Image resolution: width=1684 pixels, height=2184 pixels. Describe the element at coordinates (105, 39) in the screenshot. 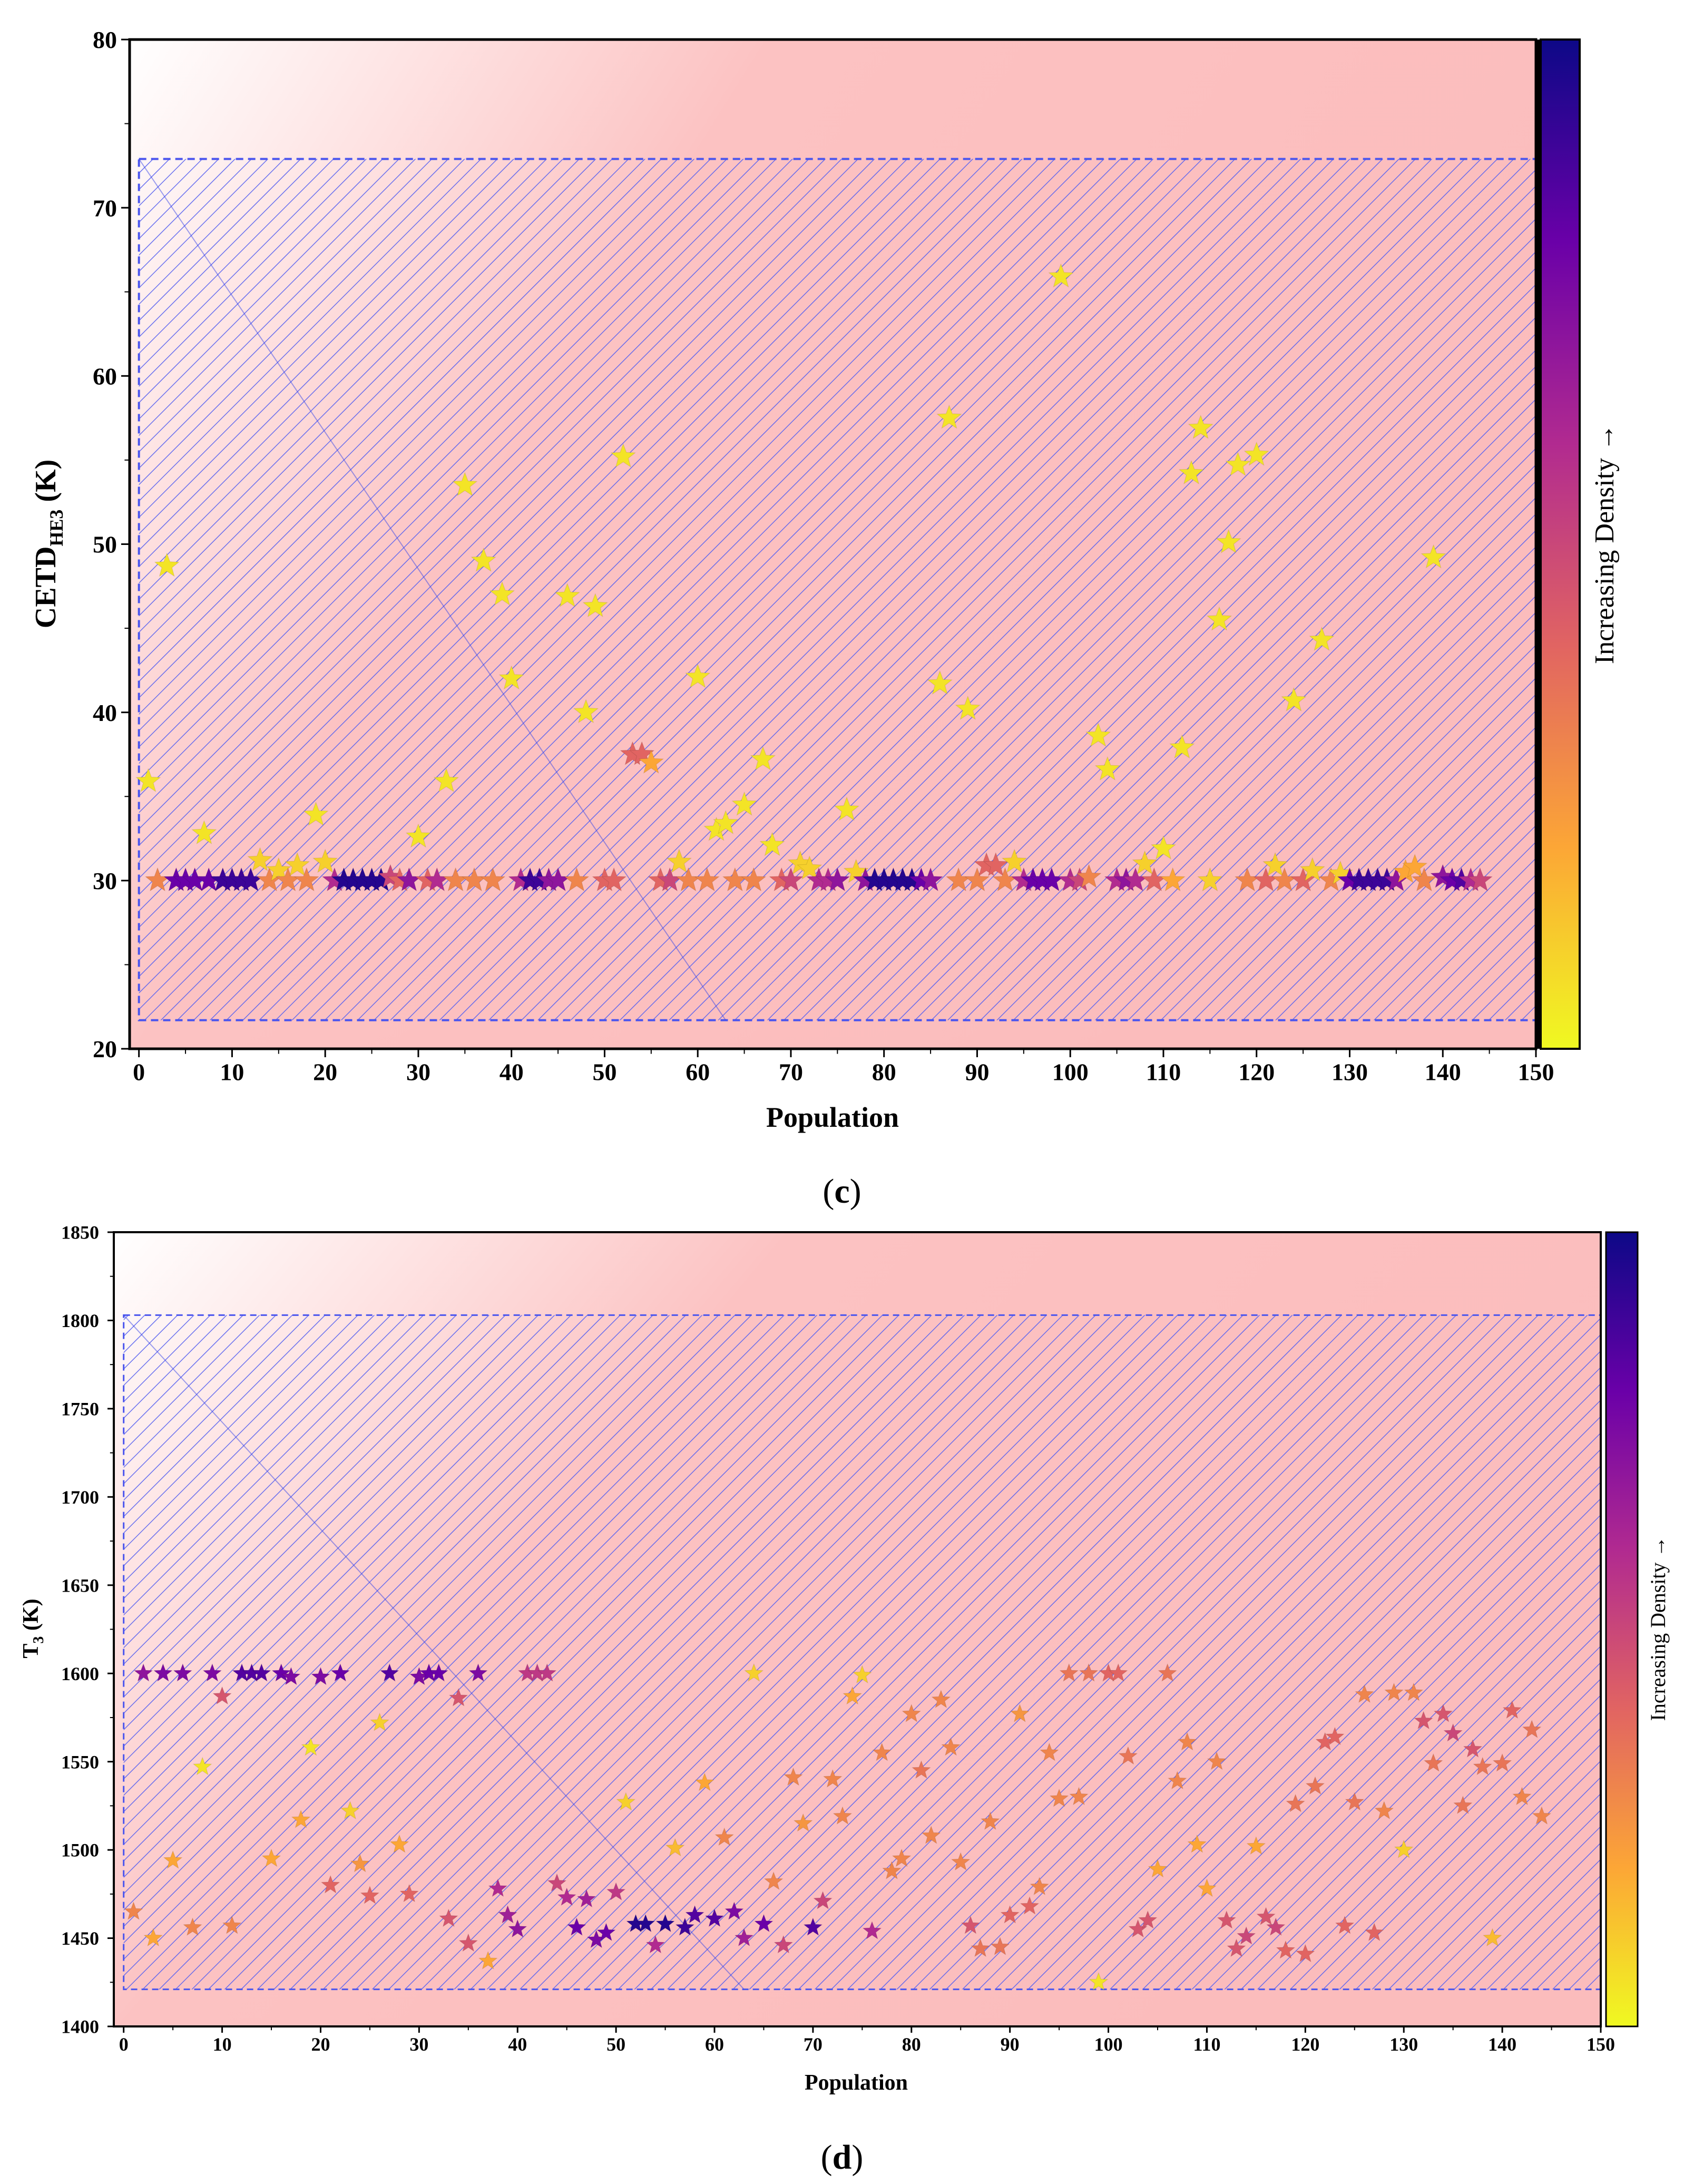

I see `y-tick-label: 80` at that location.